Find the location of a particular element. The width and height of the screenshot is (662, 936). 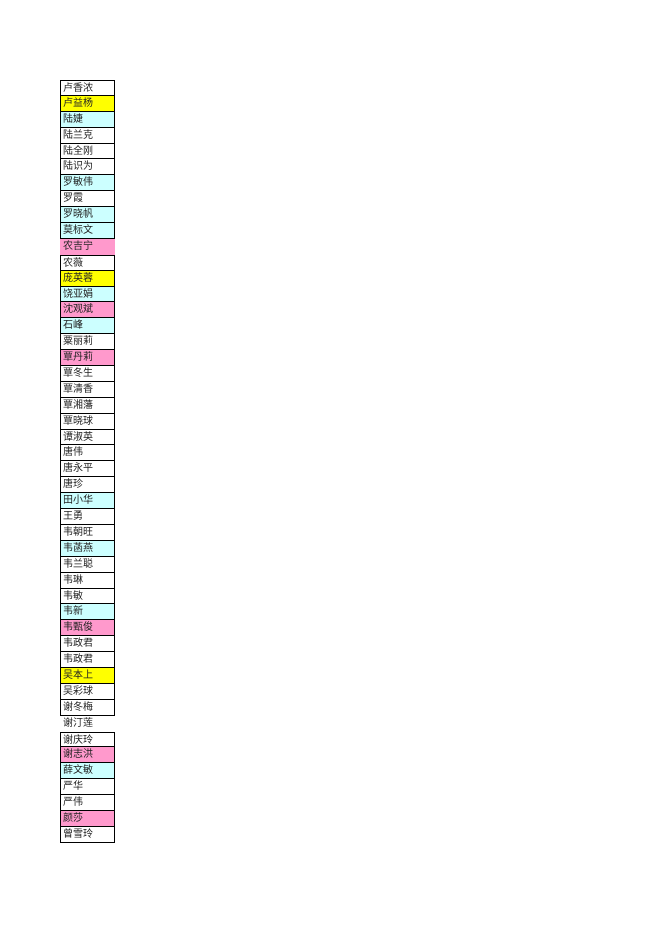

name-cell: 庞英蓉 is located at coordinates (87, 278).